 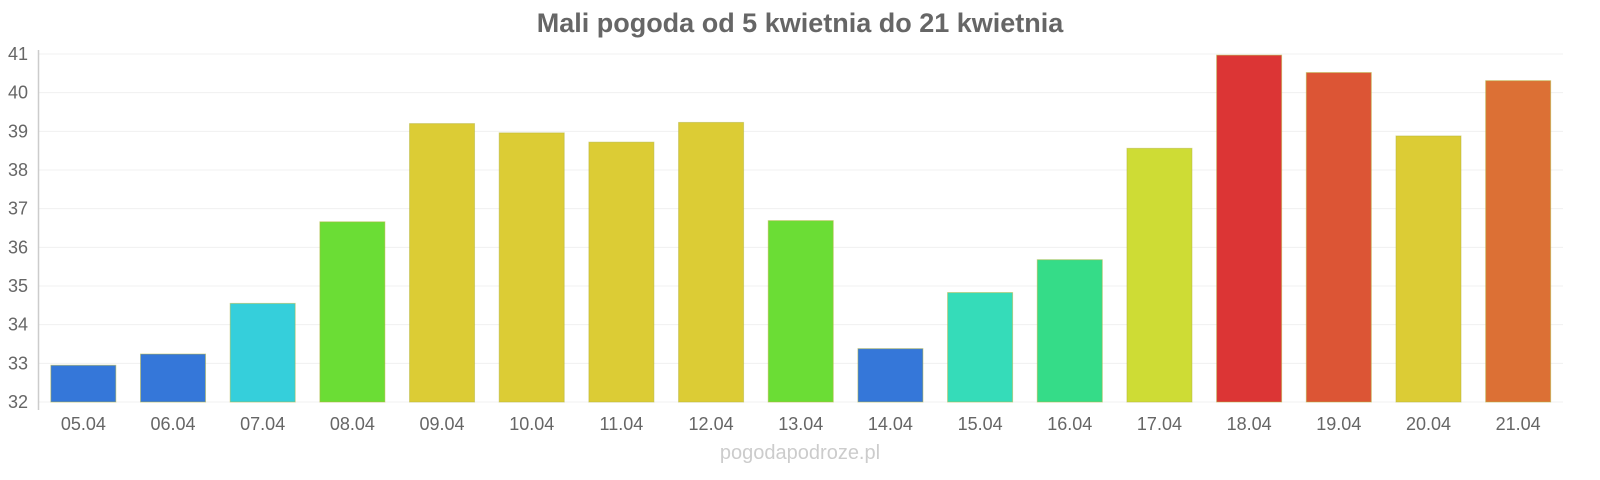 What do you see at coordinates (18, 131) in the screenshot?
I see `y-tick-label: 39` at bounding box center [18, 131].